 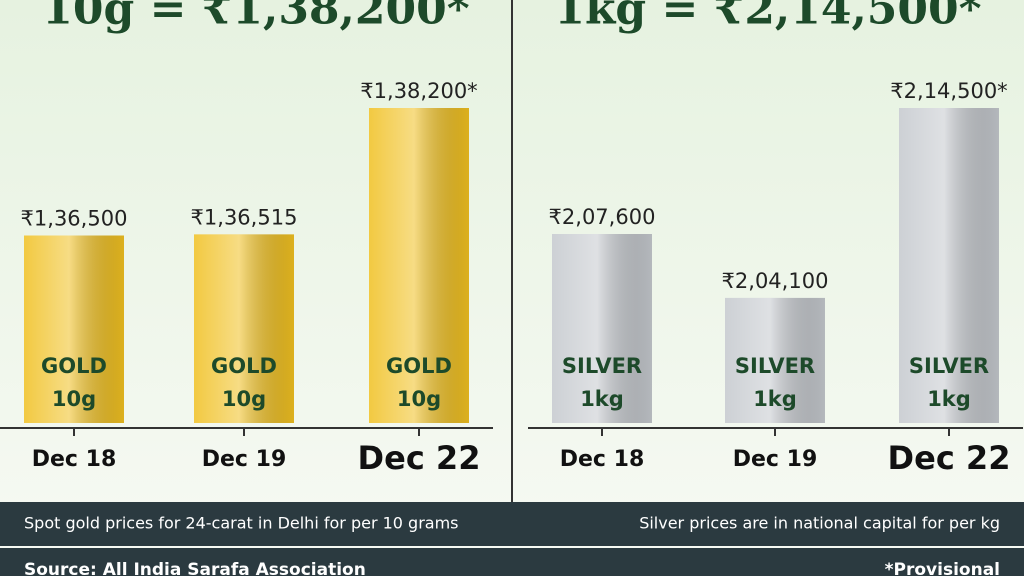 I want to click on value-label: ₹1,36,515, so click(x=244, y=217).